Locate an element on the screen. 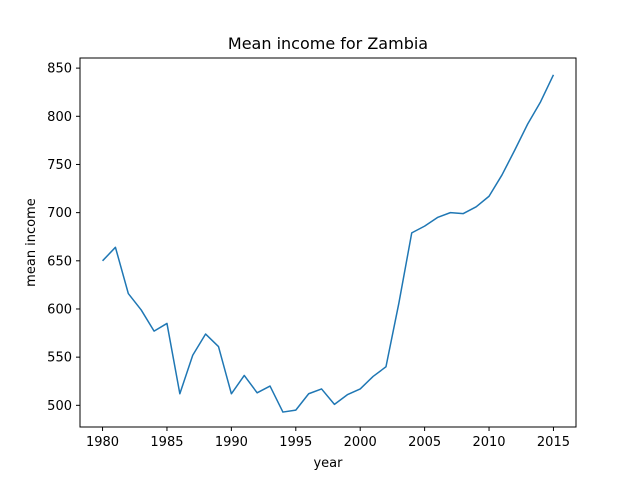 The height and width of the screenshot is (480, 640). y-tick-label: 750 is located at coordinates (59, 165).